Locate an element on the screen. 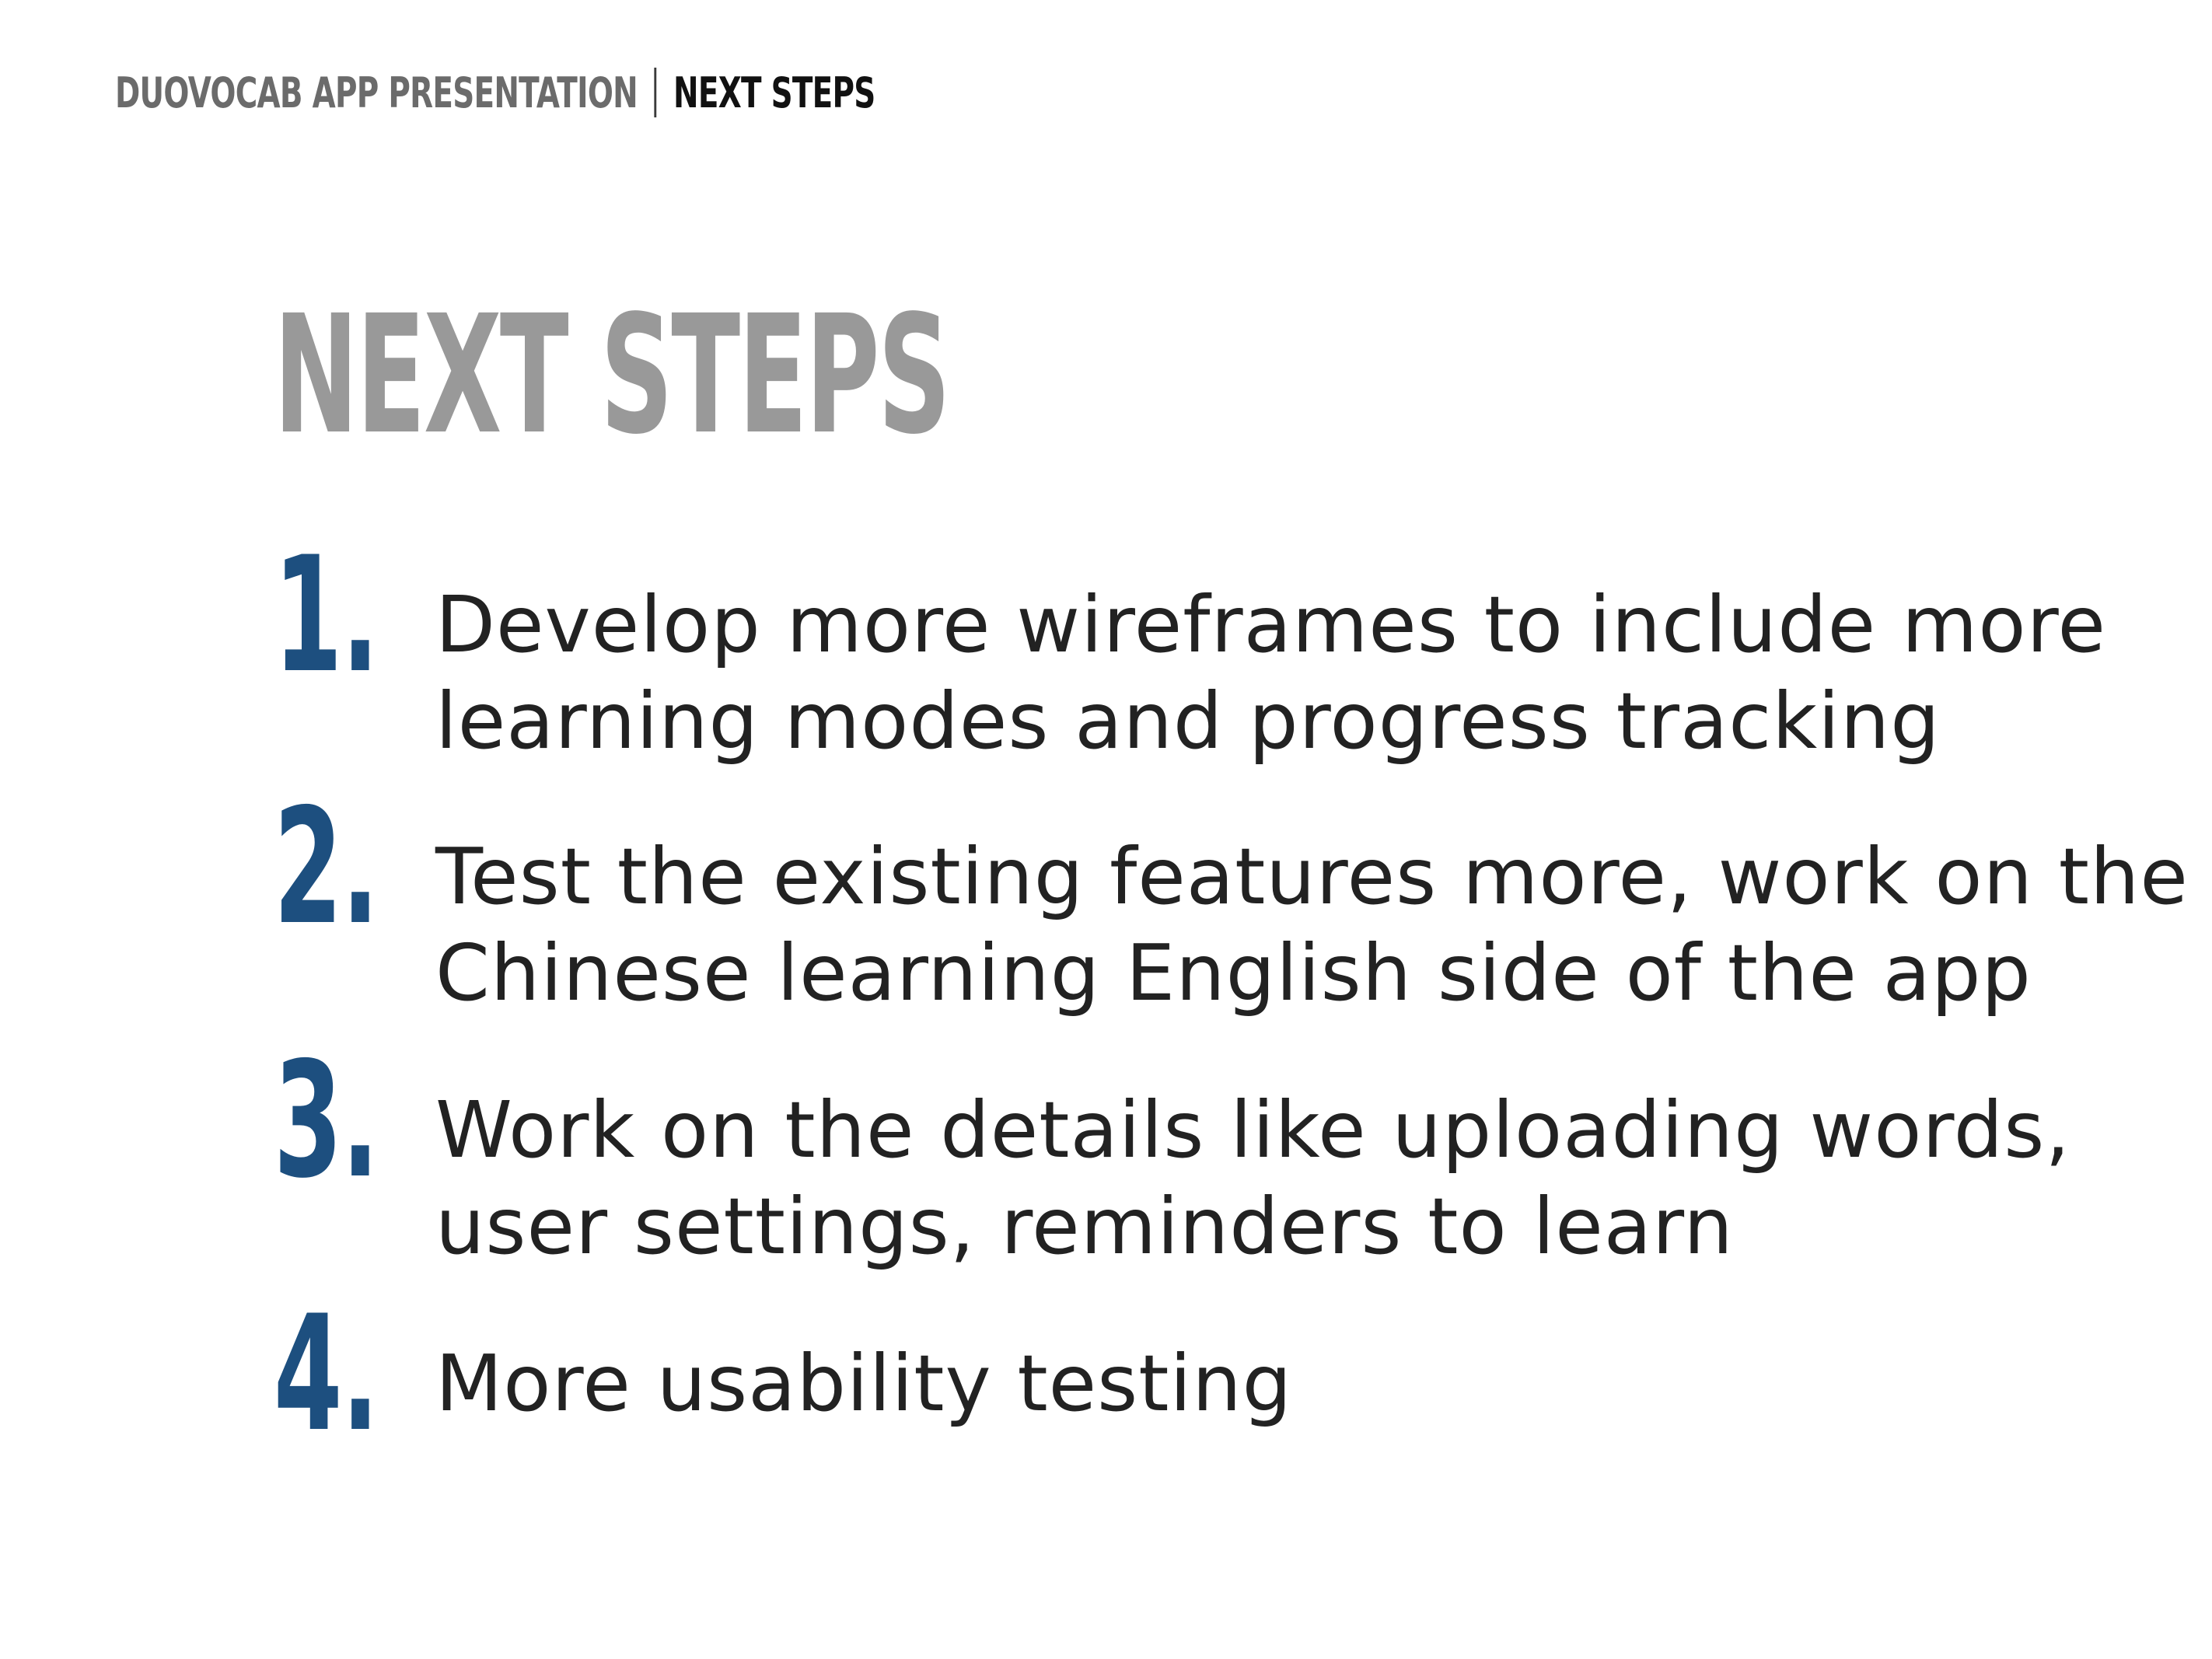  current-section: NEXT STEPS is located at coordinates (774, 92).